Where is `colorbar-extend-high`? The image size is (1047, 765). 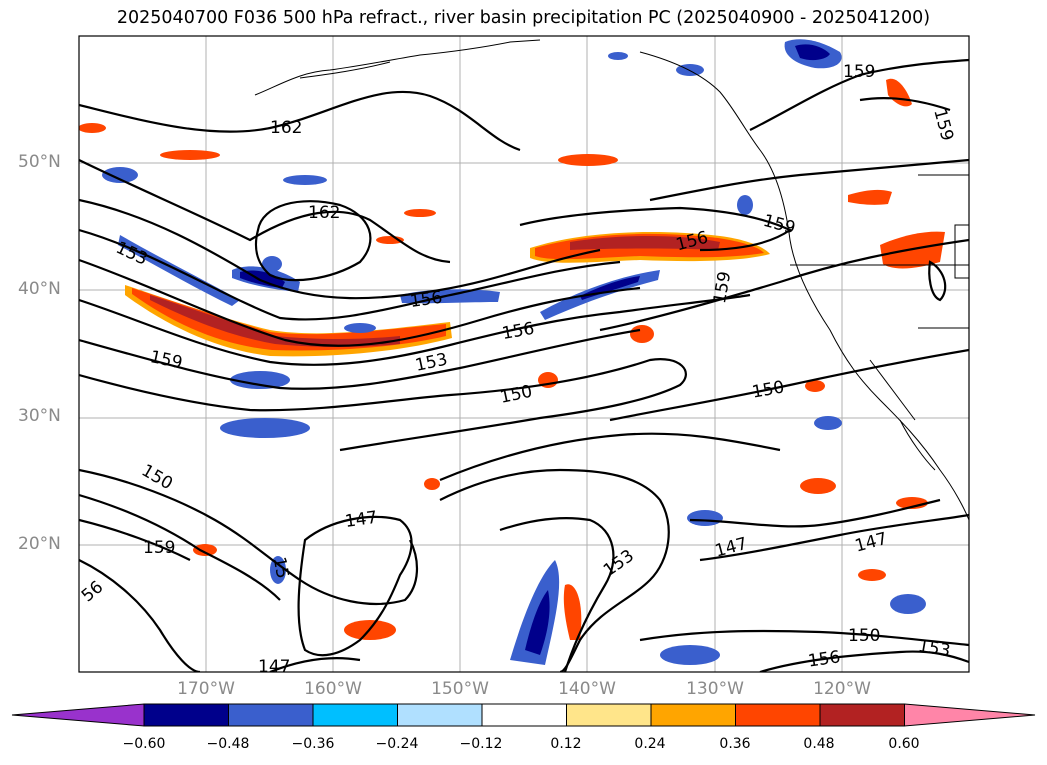 colorbar-extend-high is located at coordinates (970, 715).